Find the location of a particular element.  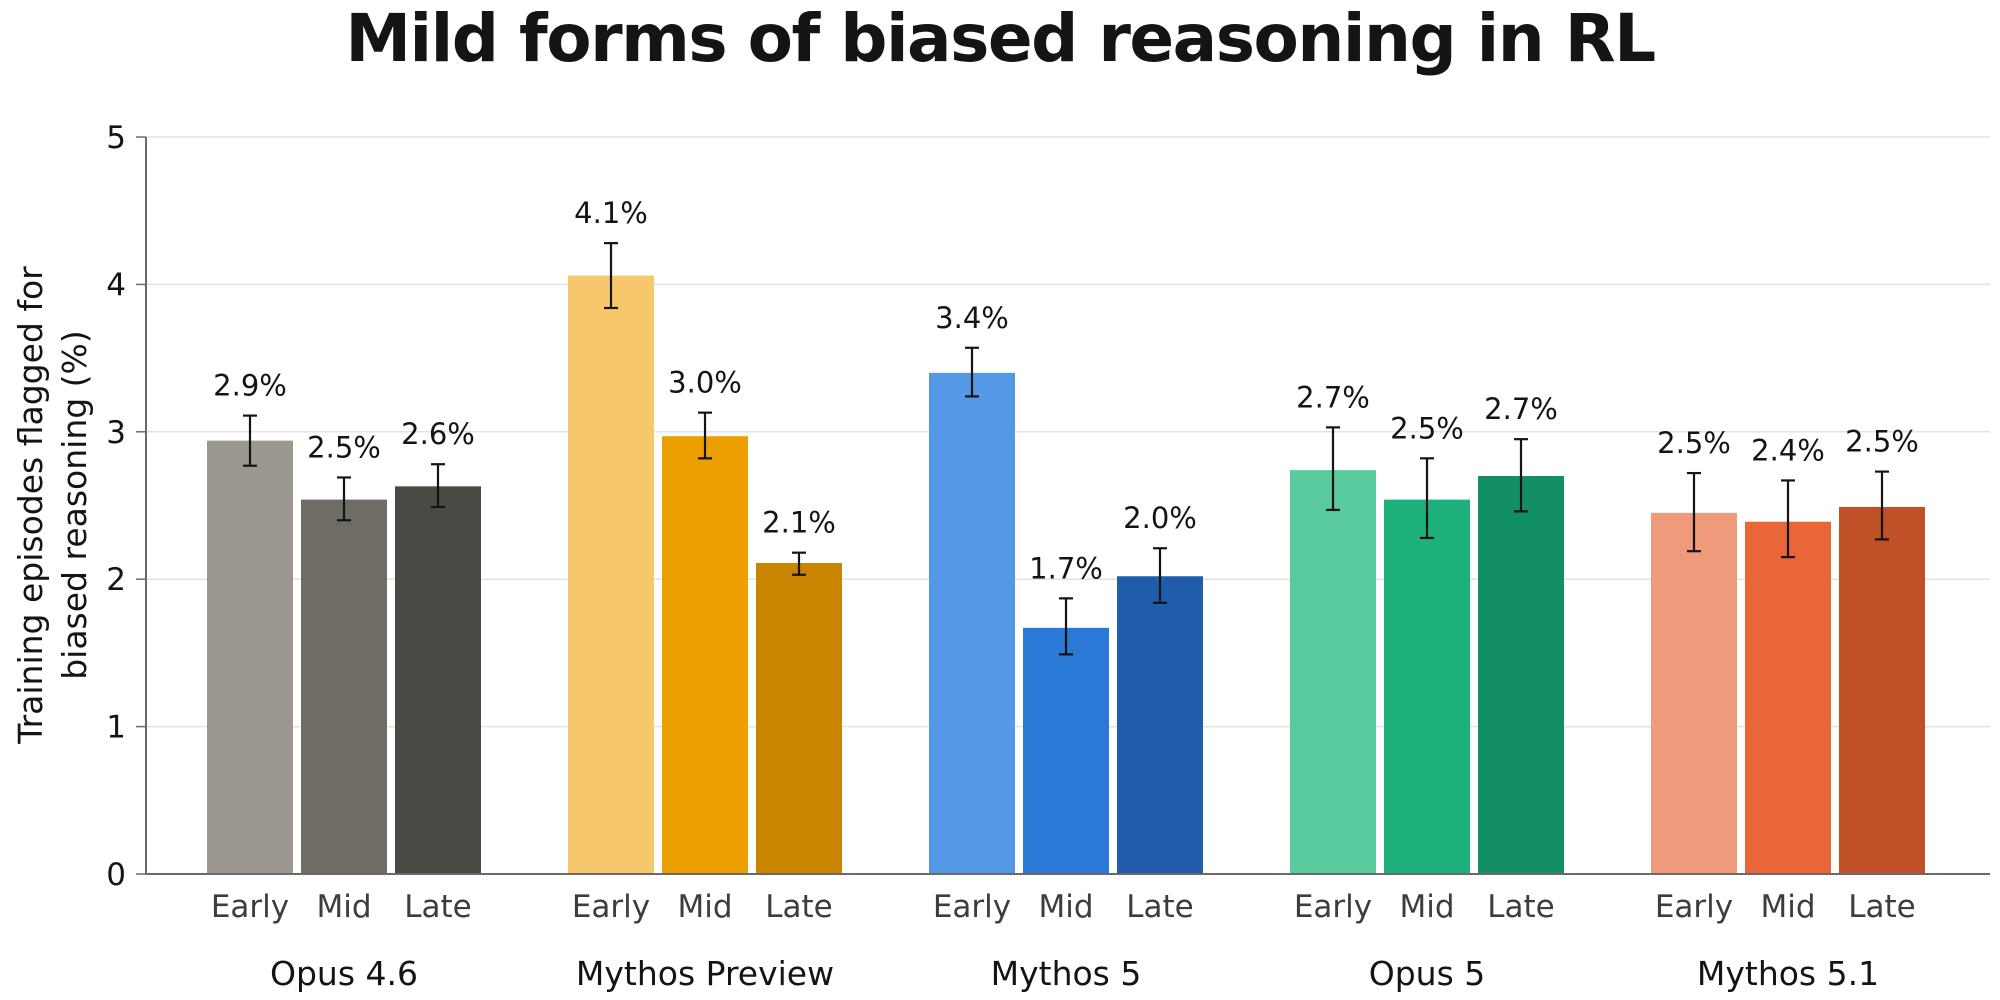

chart-title: Mild forms of biased reasoning in RL is located at coordinates (1000, 38).